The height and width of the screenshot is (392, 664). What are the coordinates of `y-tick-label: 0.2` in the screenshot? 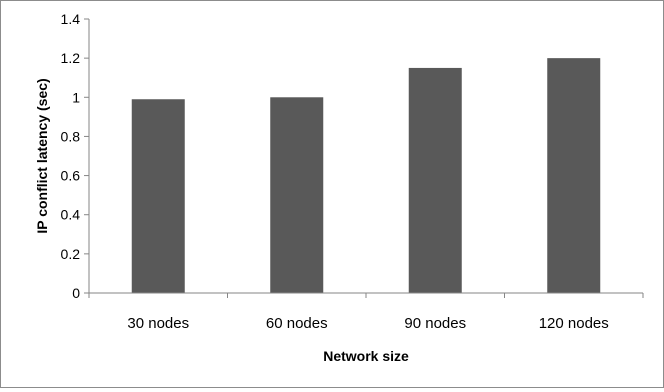 It's located at (71, 254).